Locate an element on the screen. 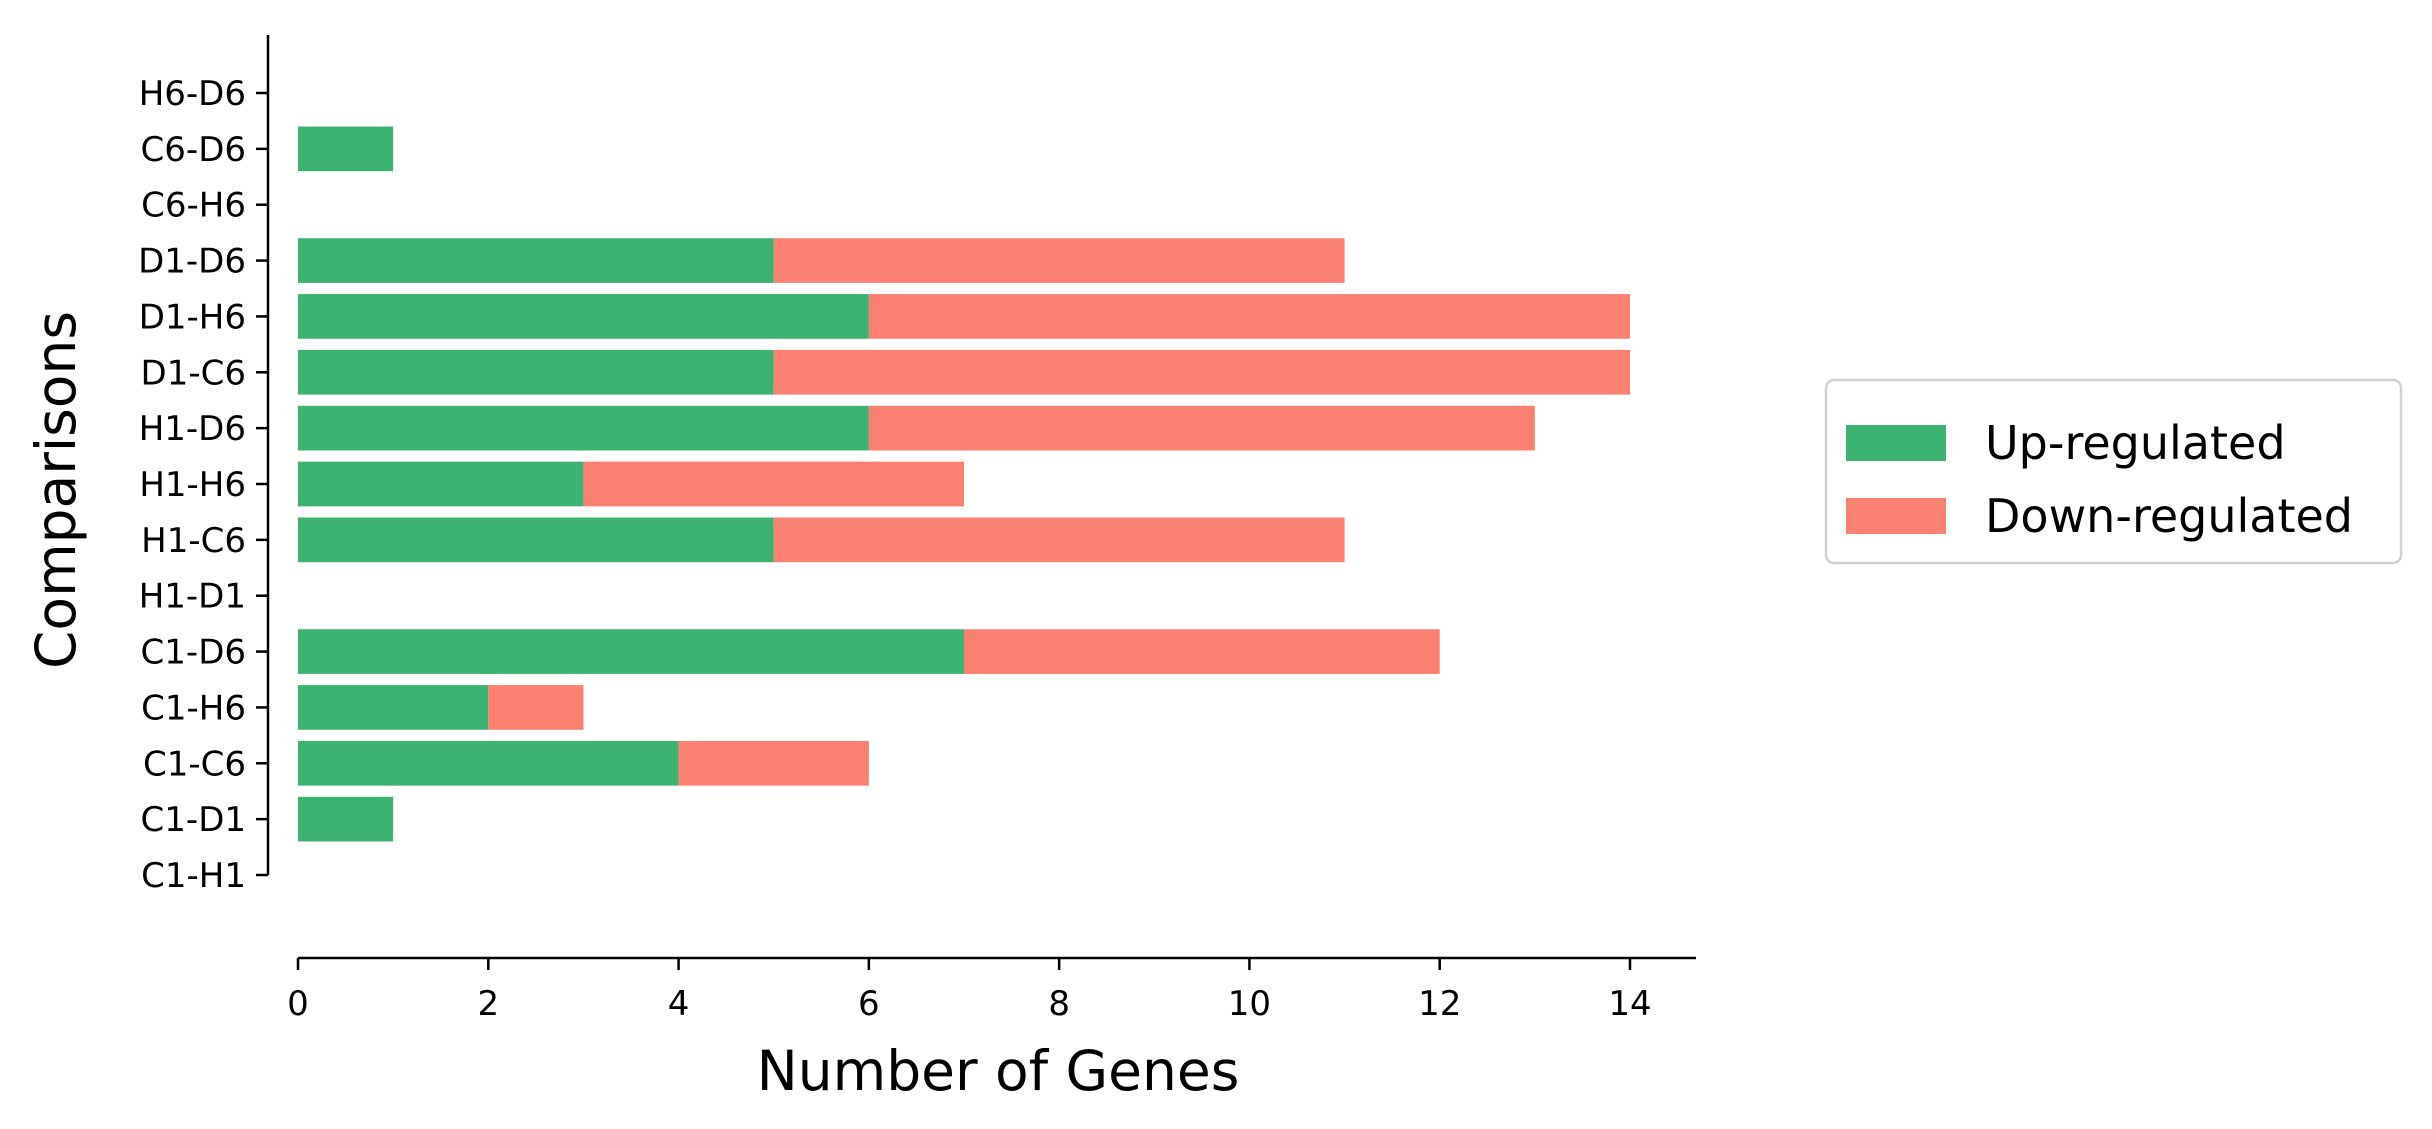  bar-down-c1-d6 is located at coordinates (1202, 651).